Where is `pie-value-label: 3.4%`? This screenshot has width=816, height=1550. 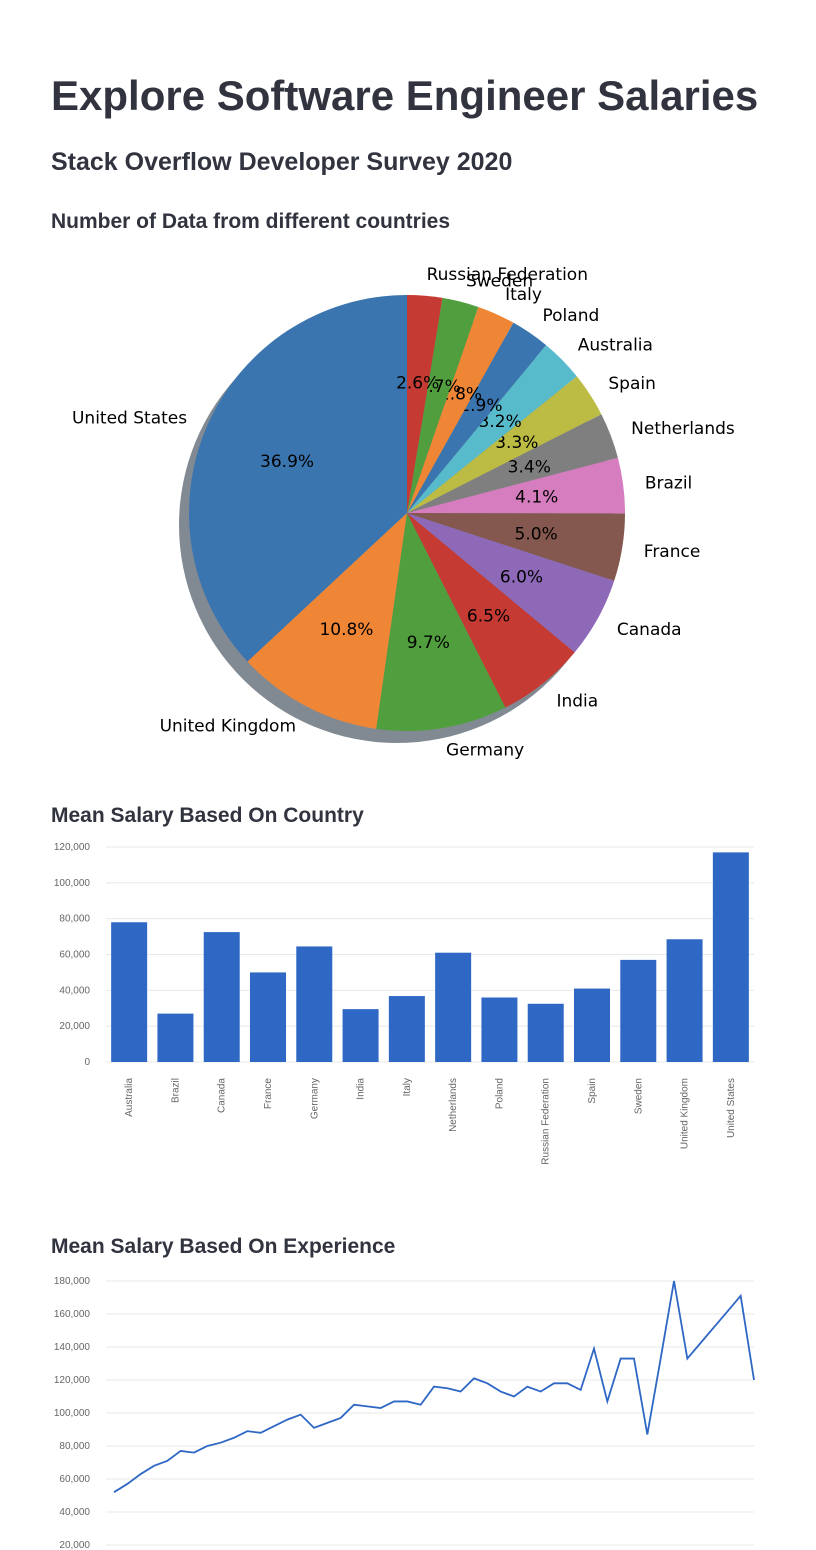 pie-value-label: 3.4% is located at coordinates (529, 468).